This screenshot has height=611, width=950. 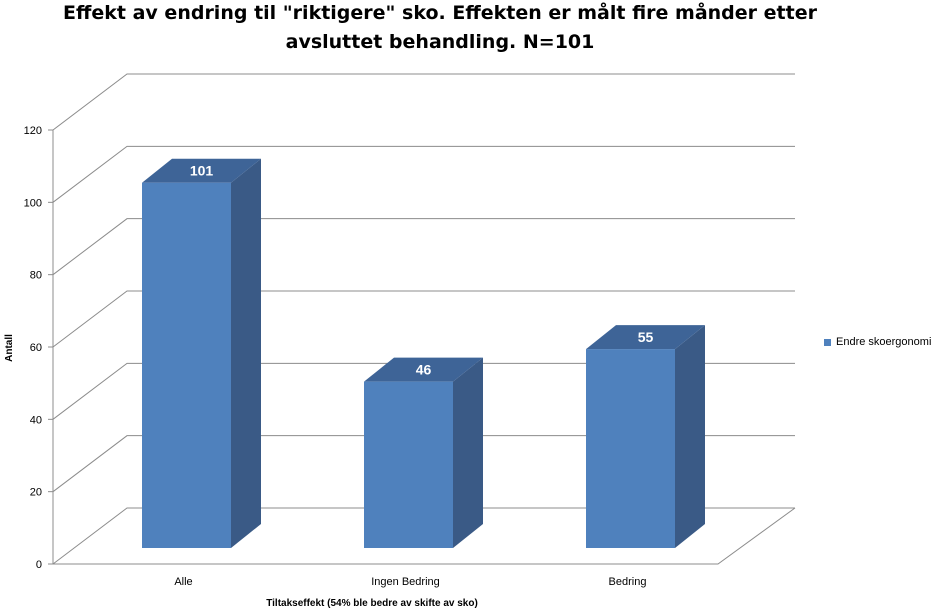 I want to click on x-axis-ticks: Alle Ingen Bedring Bedring, so click(x=410, y=582).